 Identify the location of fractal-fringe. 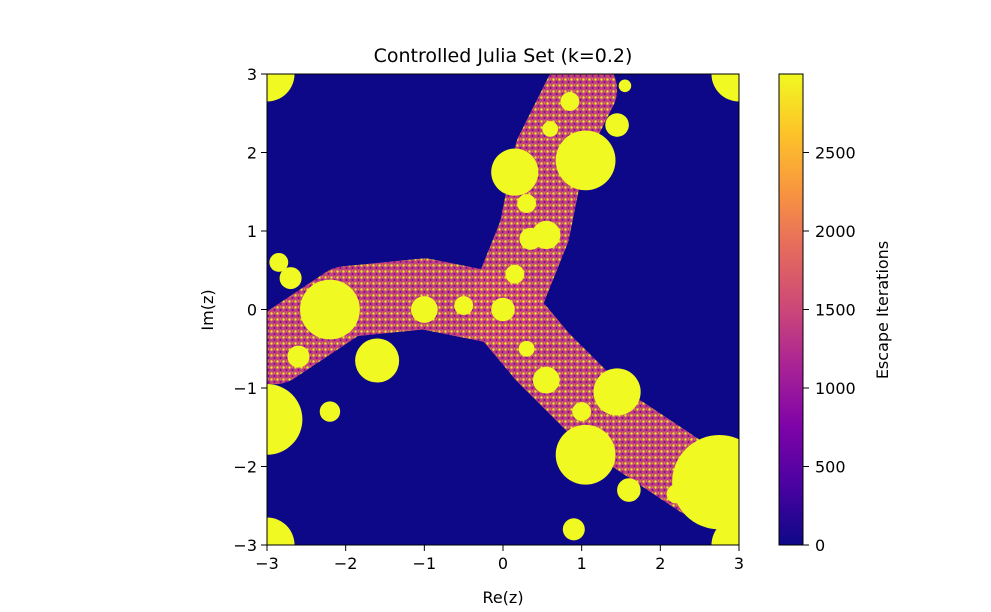
(601, 396).